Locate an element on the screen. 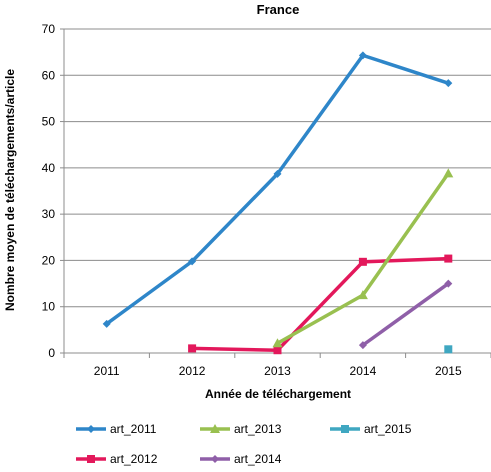 This screenshot has width=491, height=472. legend-item-art_2015: art_2015 is located at coordinates (371, 429).